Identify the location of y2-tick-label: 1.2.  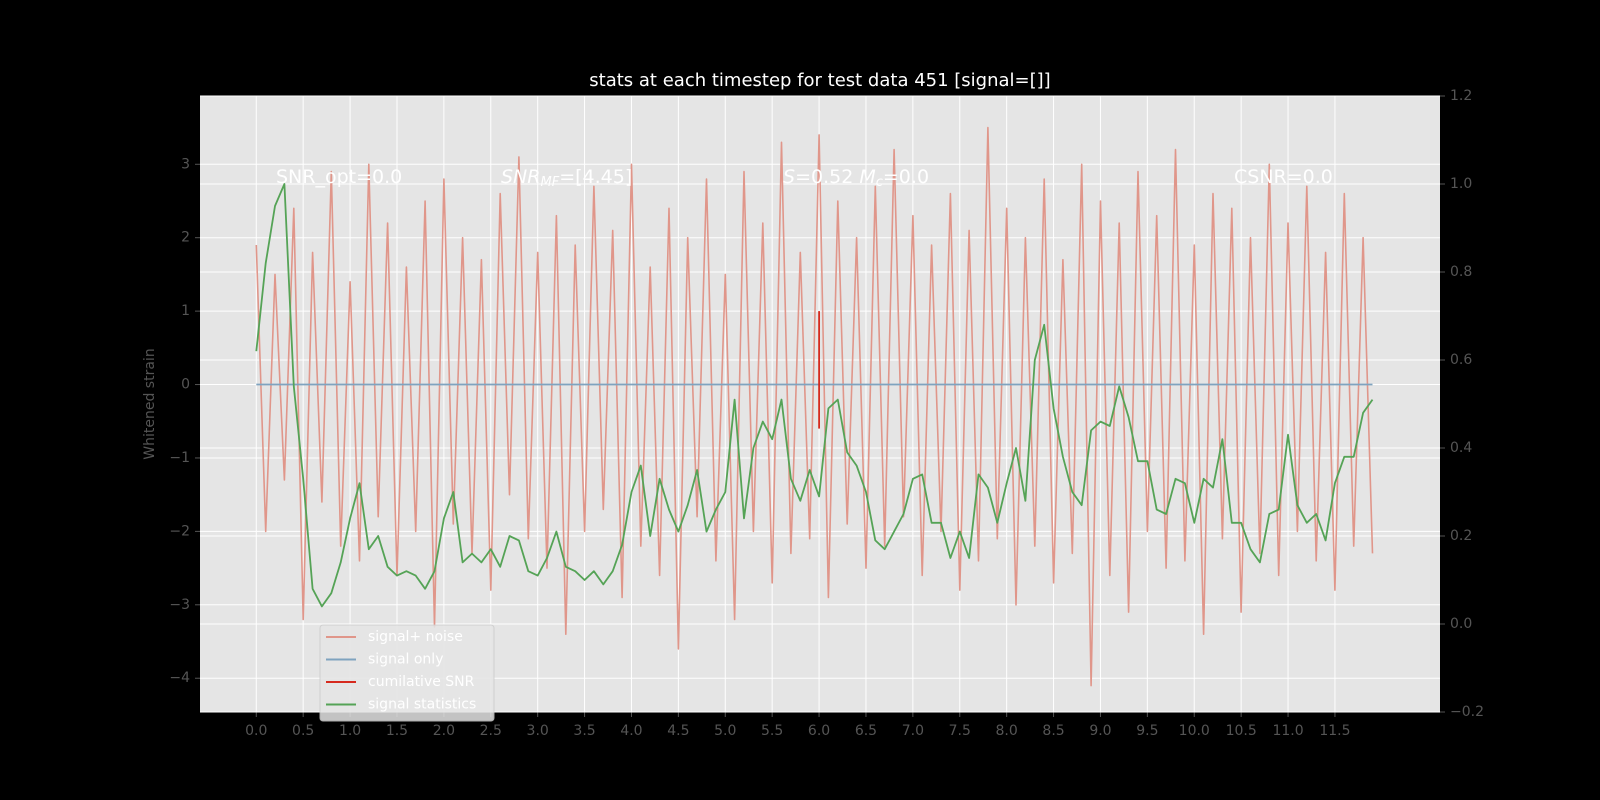
(1461, 96).